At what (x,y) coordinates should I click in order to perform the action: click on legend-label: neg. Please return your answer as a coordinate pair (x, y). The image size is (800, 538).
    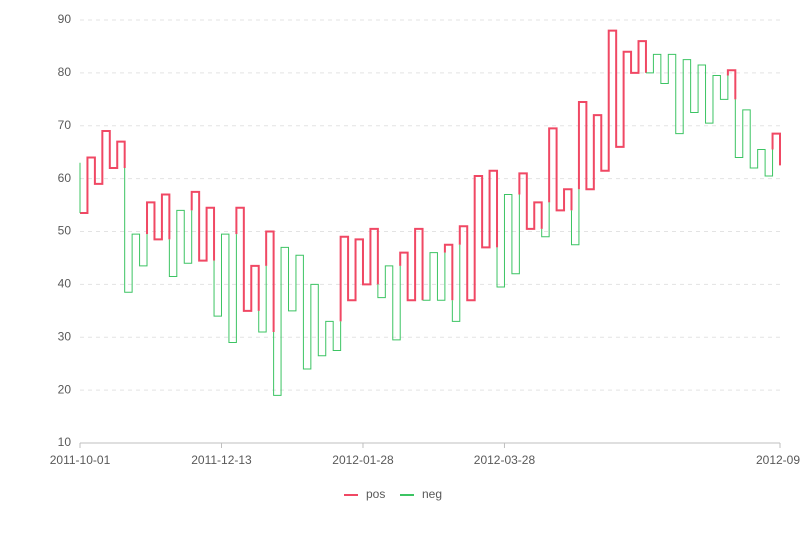
    Looking at the image, I should click on (432, 494).